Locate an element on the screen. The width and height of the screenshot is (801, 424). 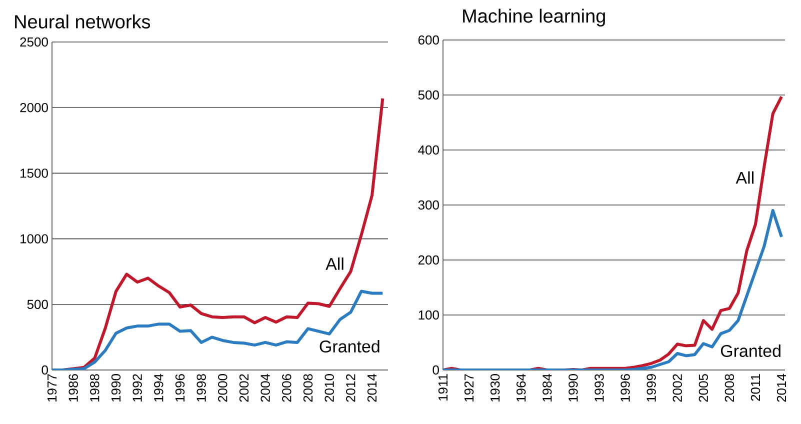
y-tick-label: 1500 is located at coordinates (34, 173).